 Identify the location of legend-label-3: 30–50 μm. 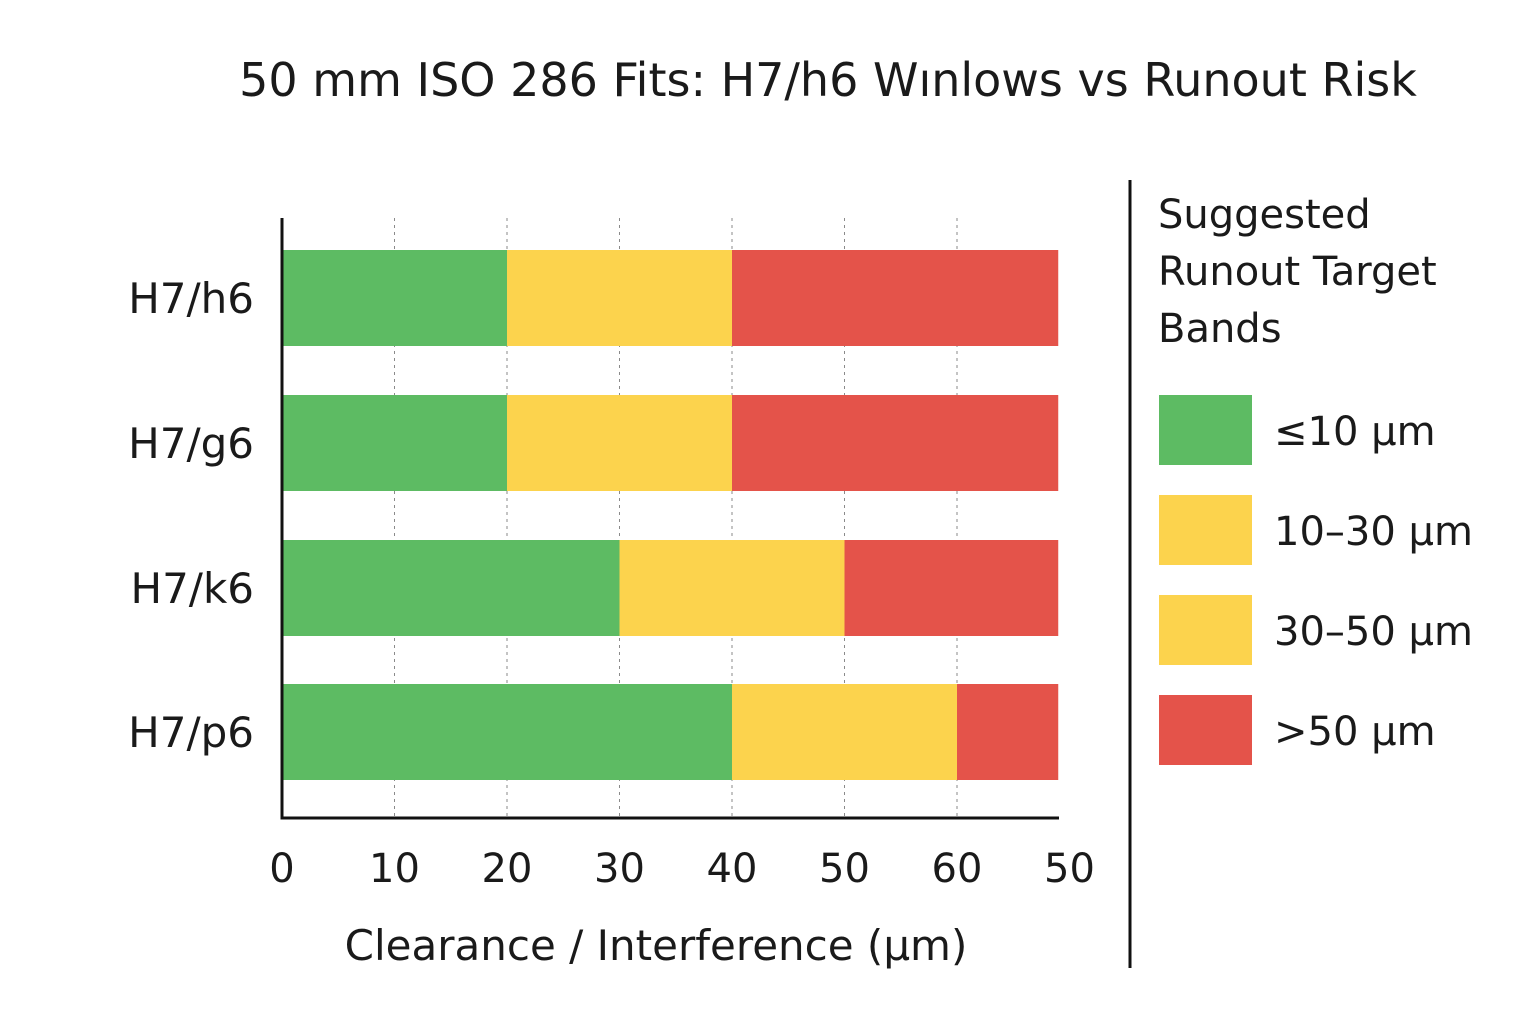
(1373, 632).